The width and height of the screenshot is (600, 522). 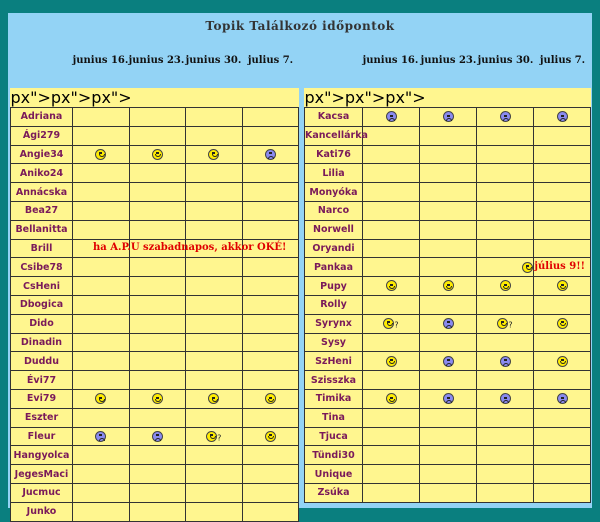 I want to click on table-row: Junko, so click(x=154, y=511).